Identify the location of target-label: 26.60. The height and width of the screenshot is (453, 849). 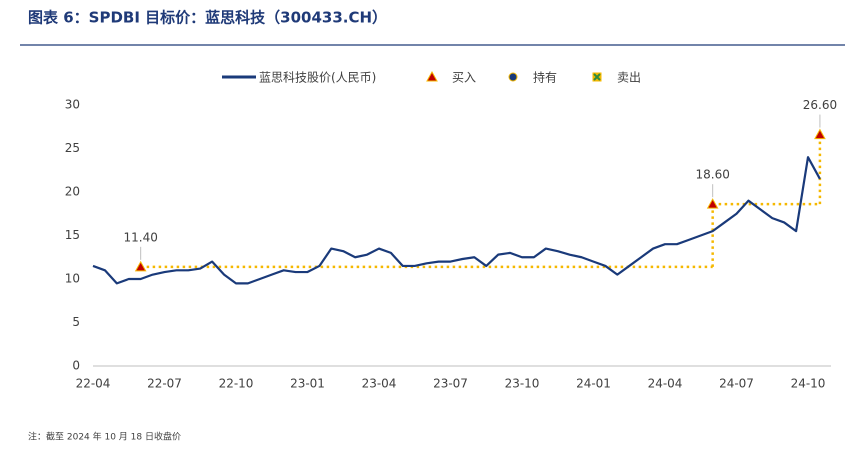
(820, 105).